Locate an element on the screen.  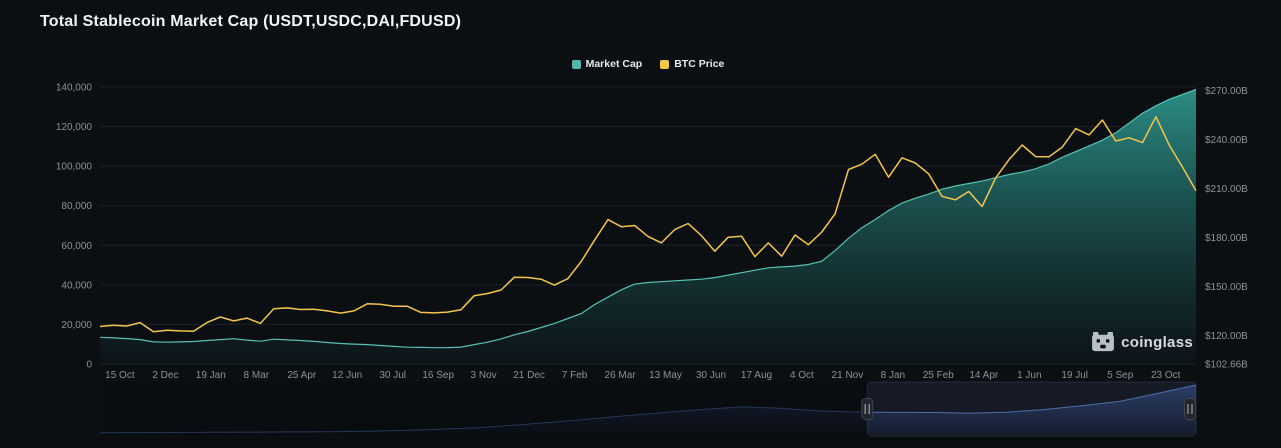
x-axis-tick-label: 8 Jan is located at coordinates (893, 375).